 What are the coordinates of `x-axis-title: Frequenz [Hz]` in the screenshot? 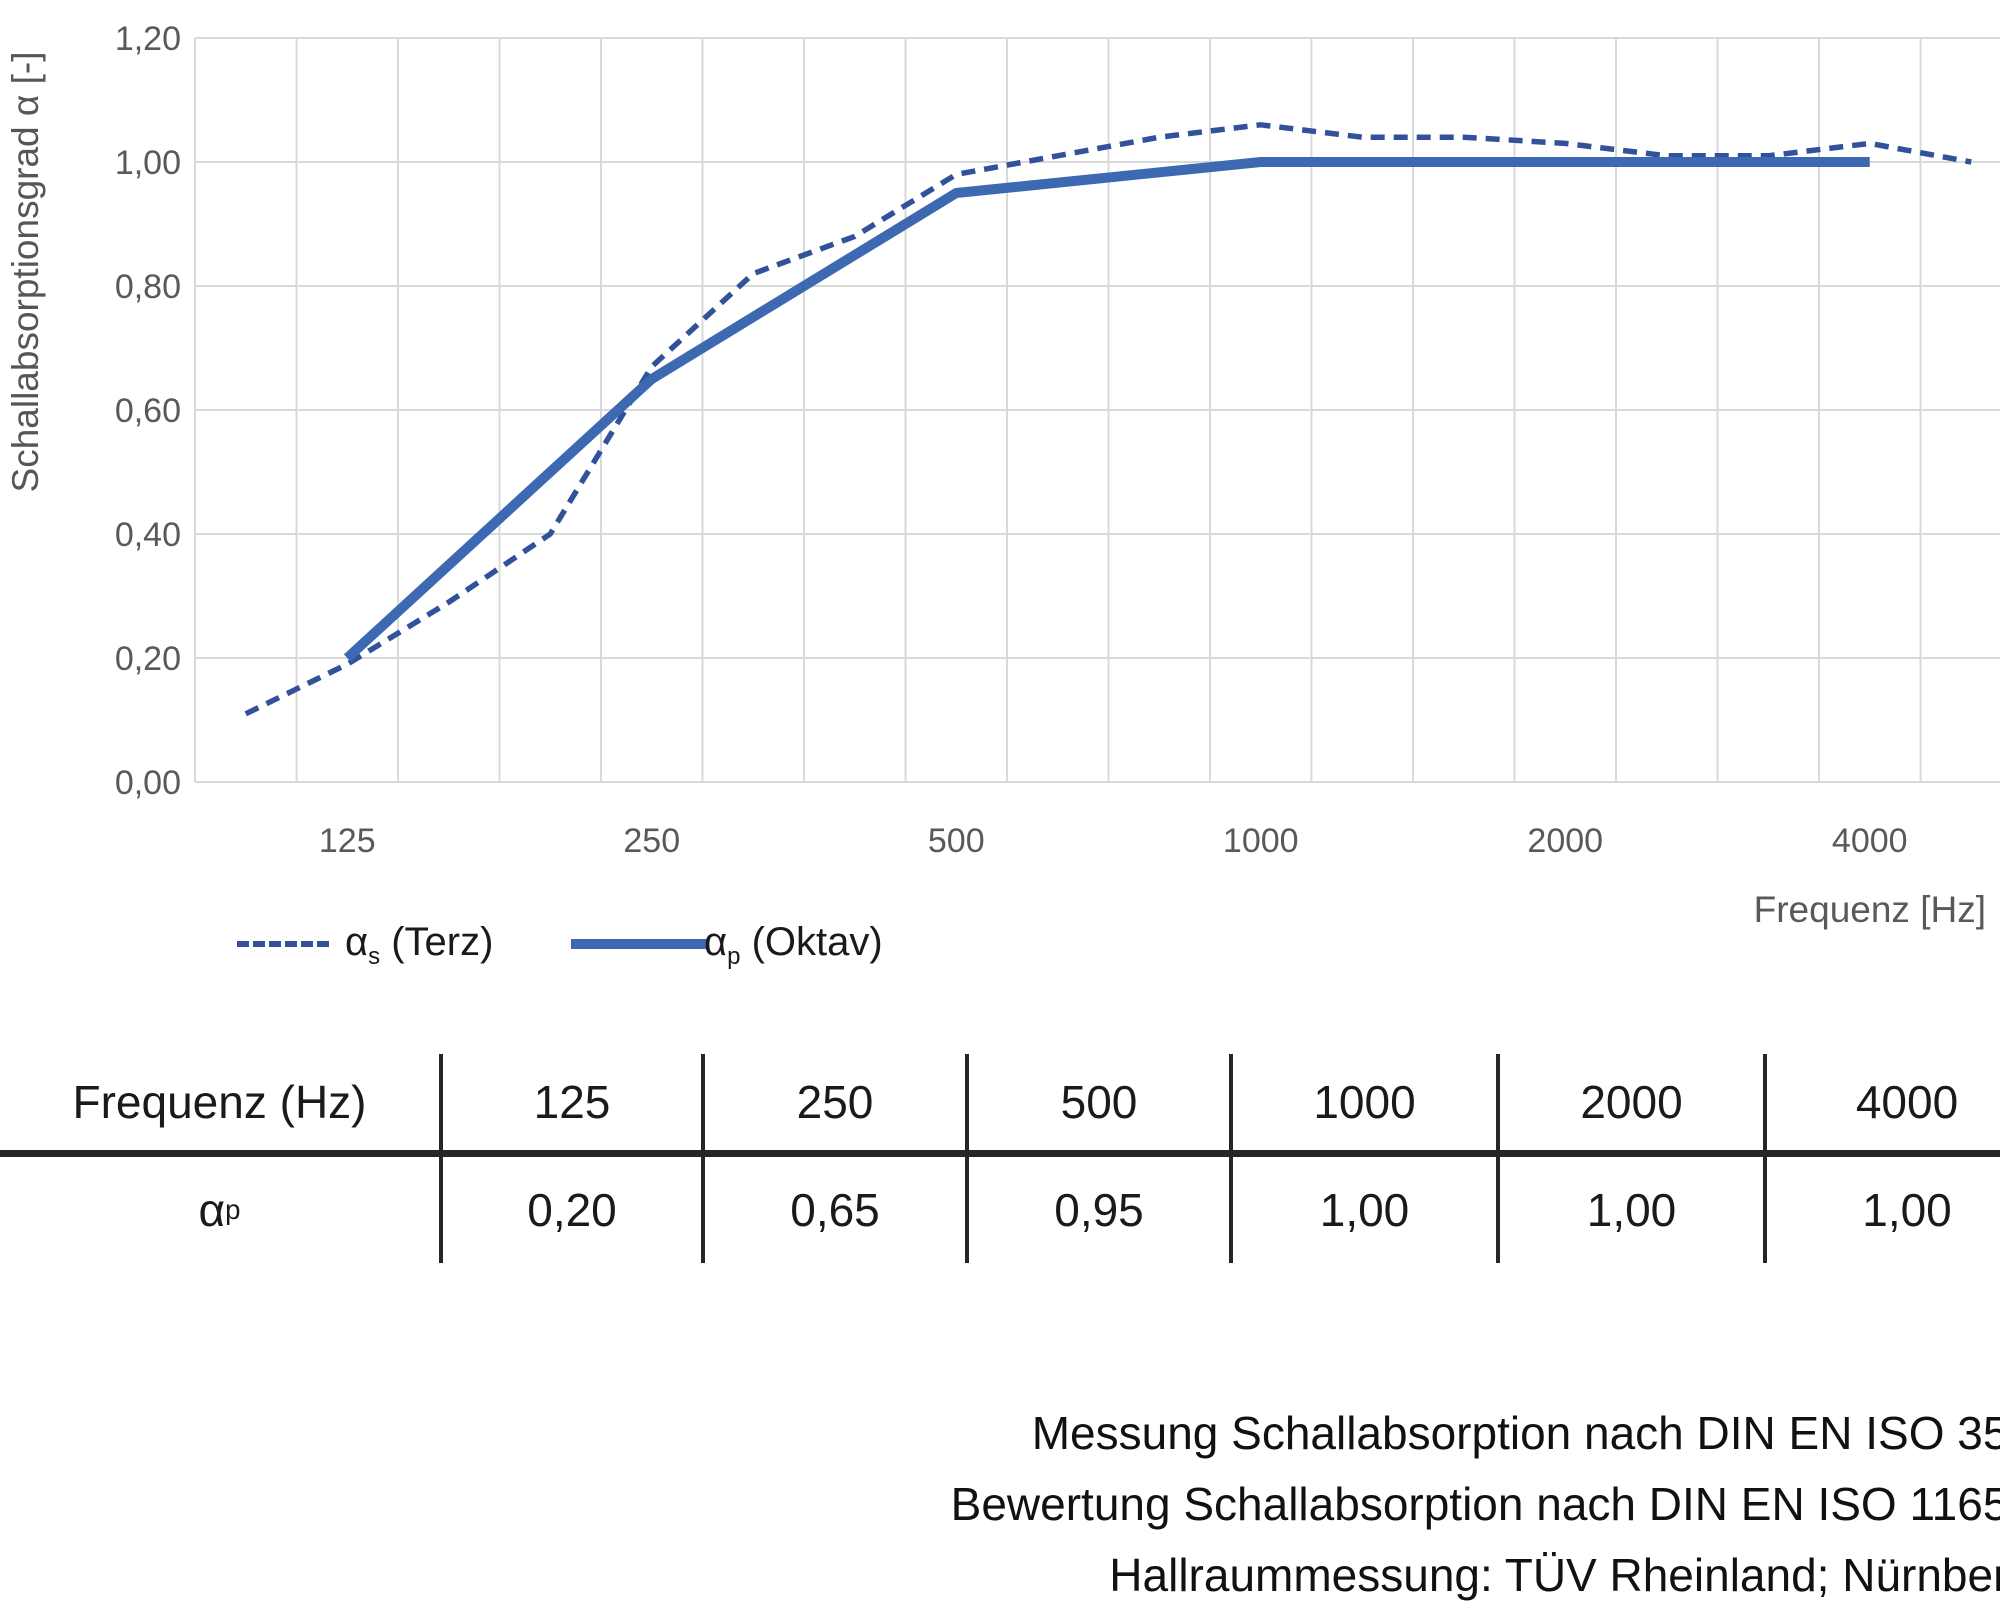 It's located at (1869, 909).